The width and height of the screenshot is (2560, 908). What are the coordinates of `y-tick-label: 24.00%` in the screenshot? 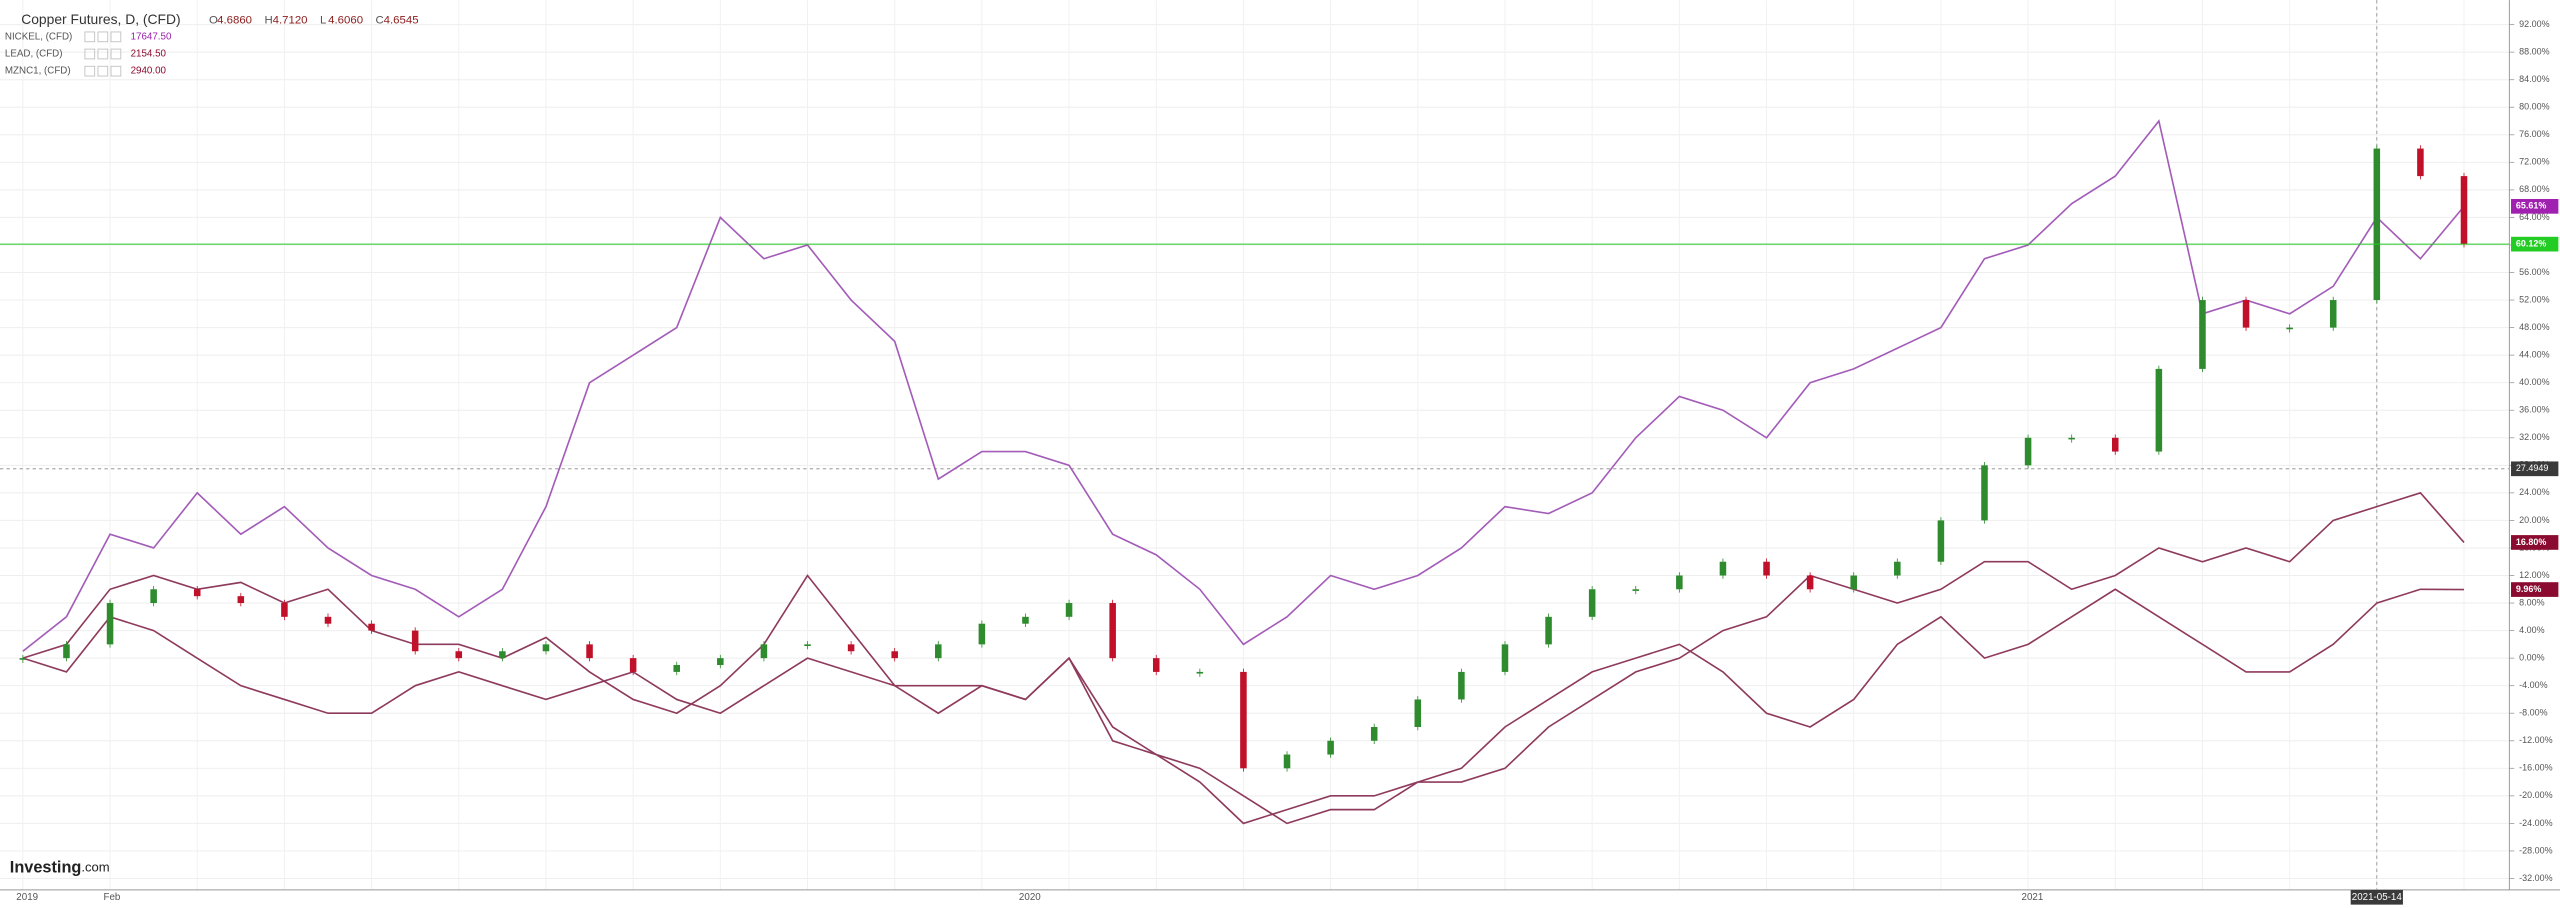 It's located at (2534, 492).